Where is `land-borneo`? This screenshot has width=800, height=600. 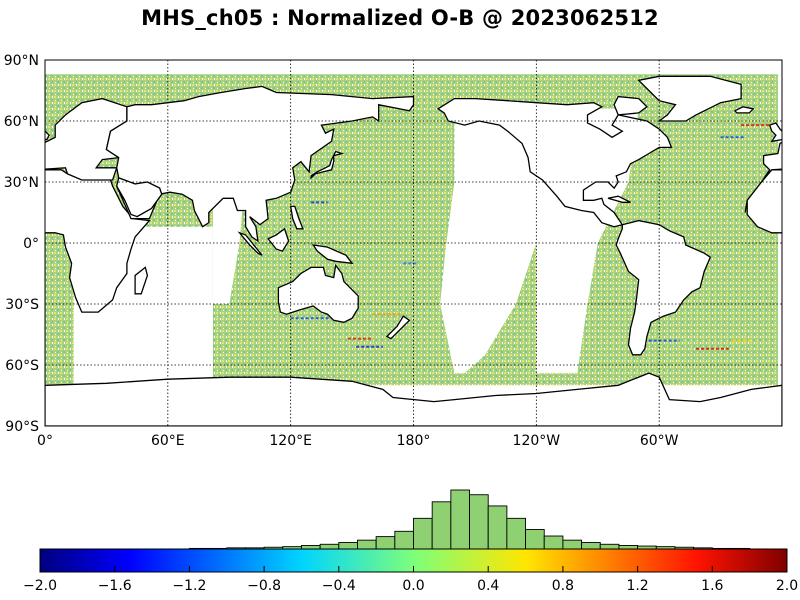 land-borneo is located at coordinates (278, 239).